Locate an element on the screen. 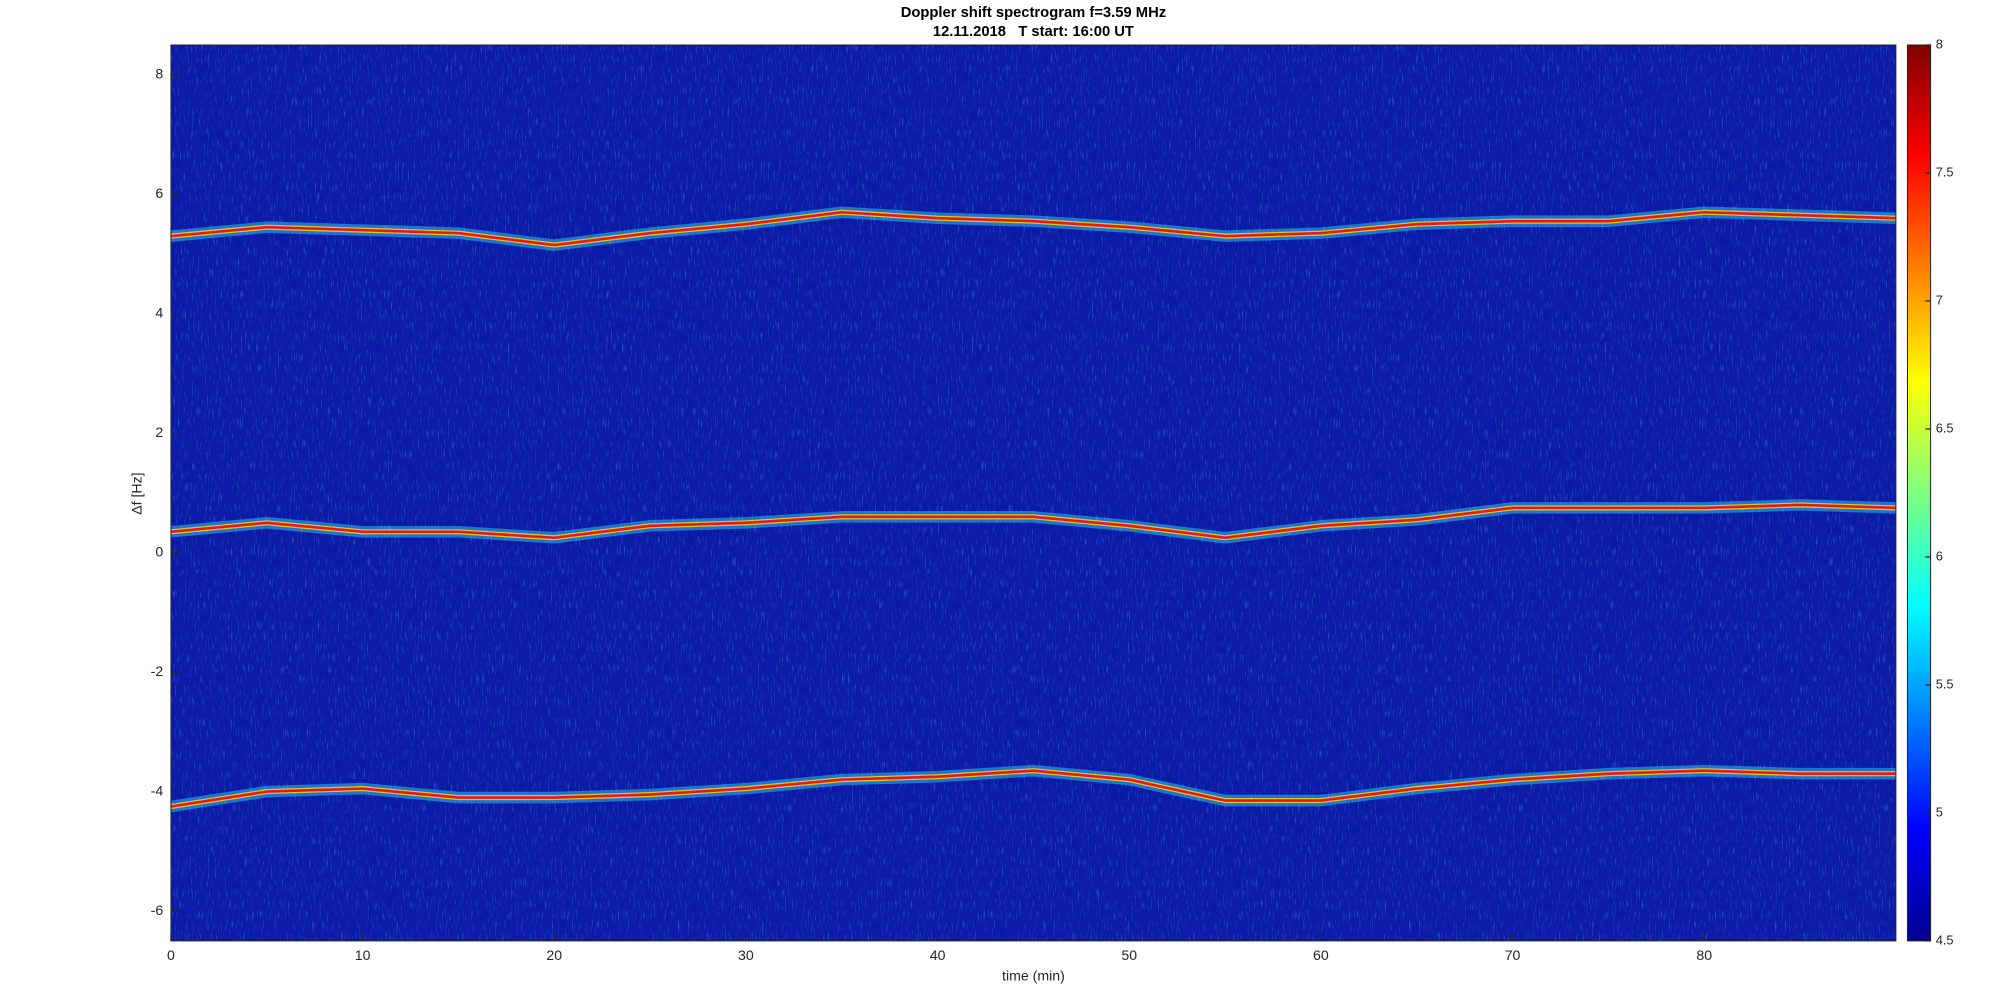 The width and height of the screenshot is (2000, 1003). x-axis-label: time (min) is located at coordinates (1033, 976).